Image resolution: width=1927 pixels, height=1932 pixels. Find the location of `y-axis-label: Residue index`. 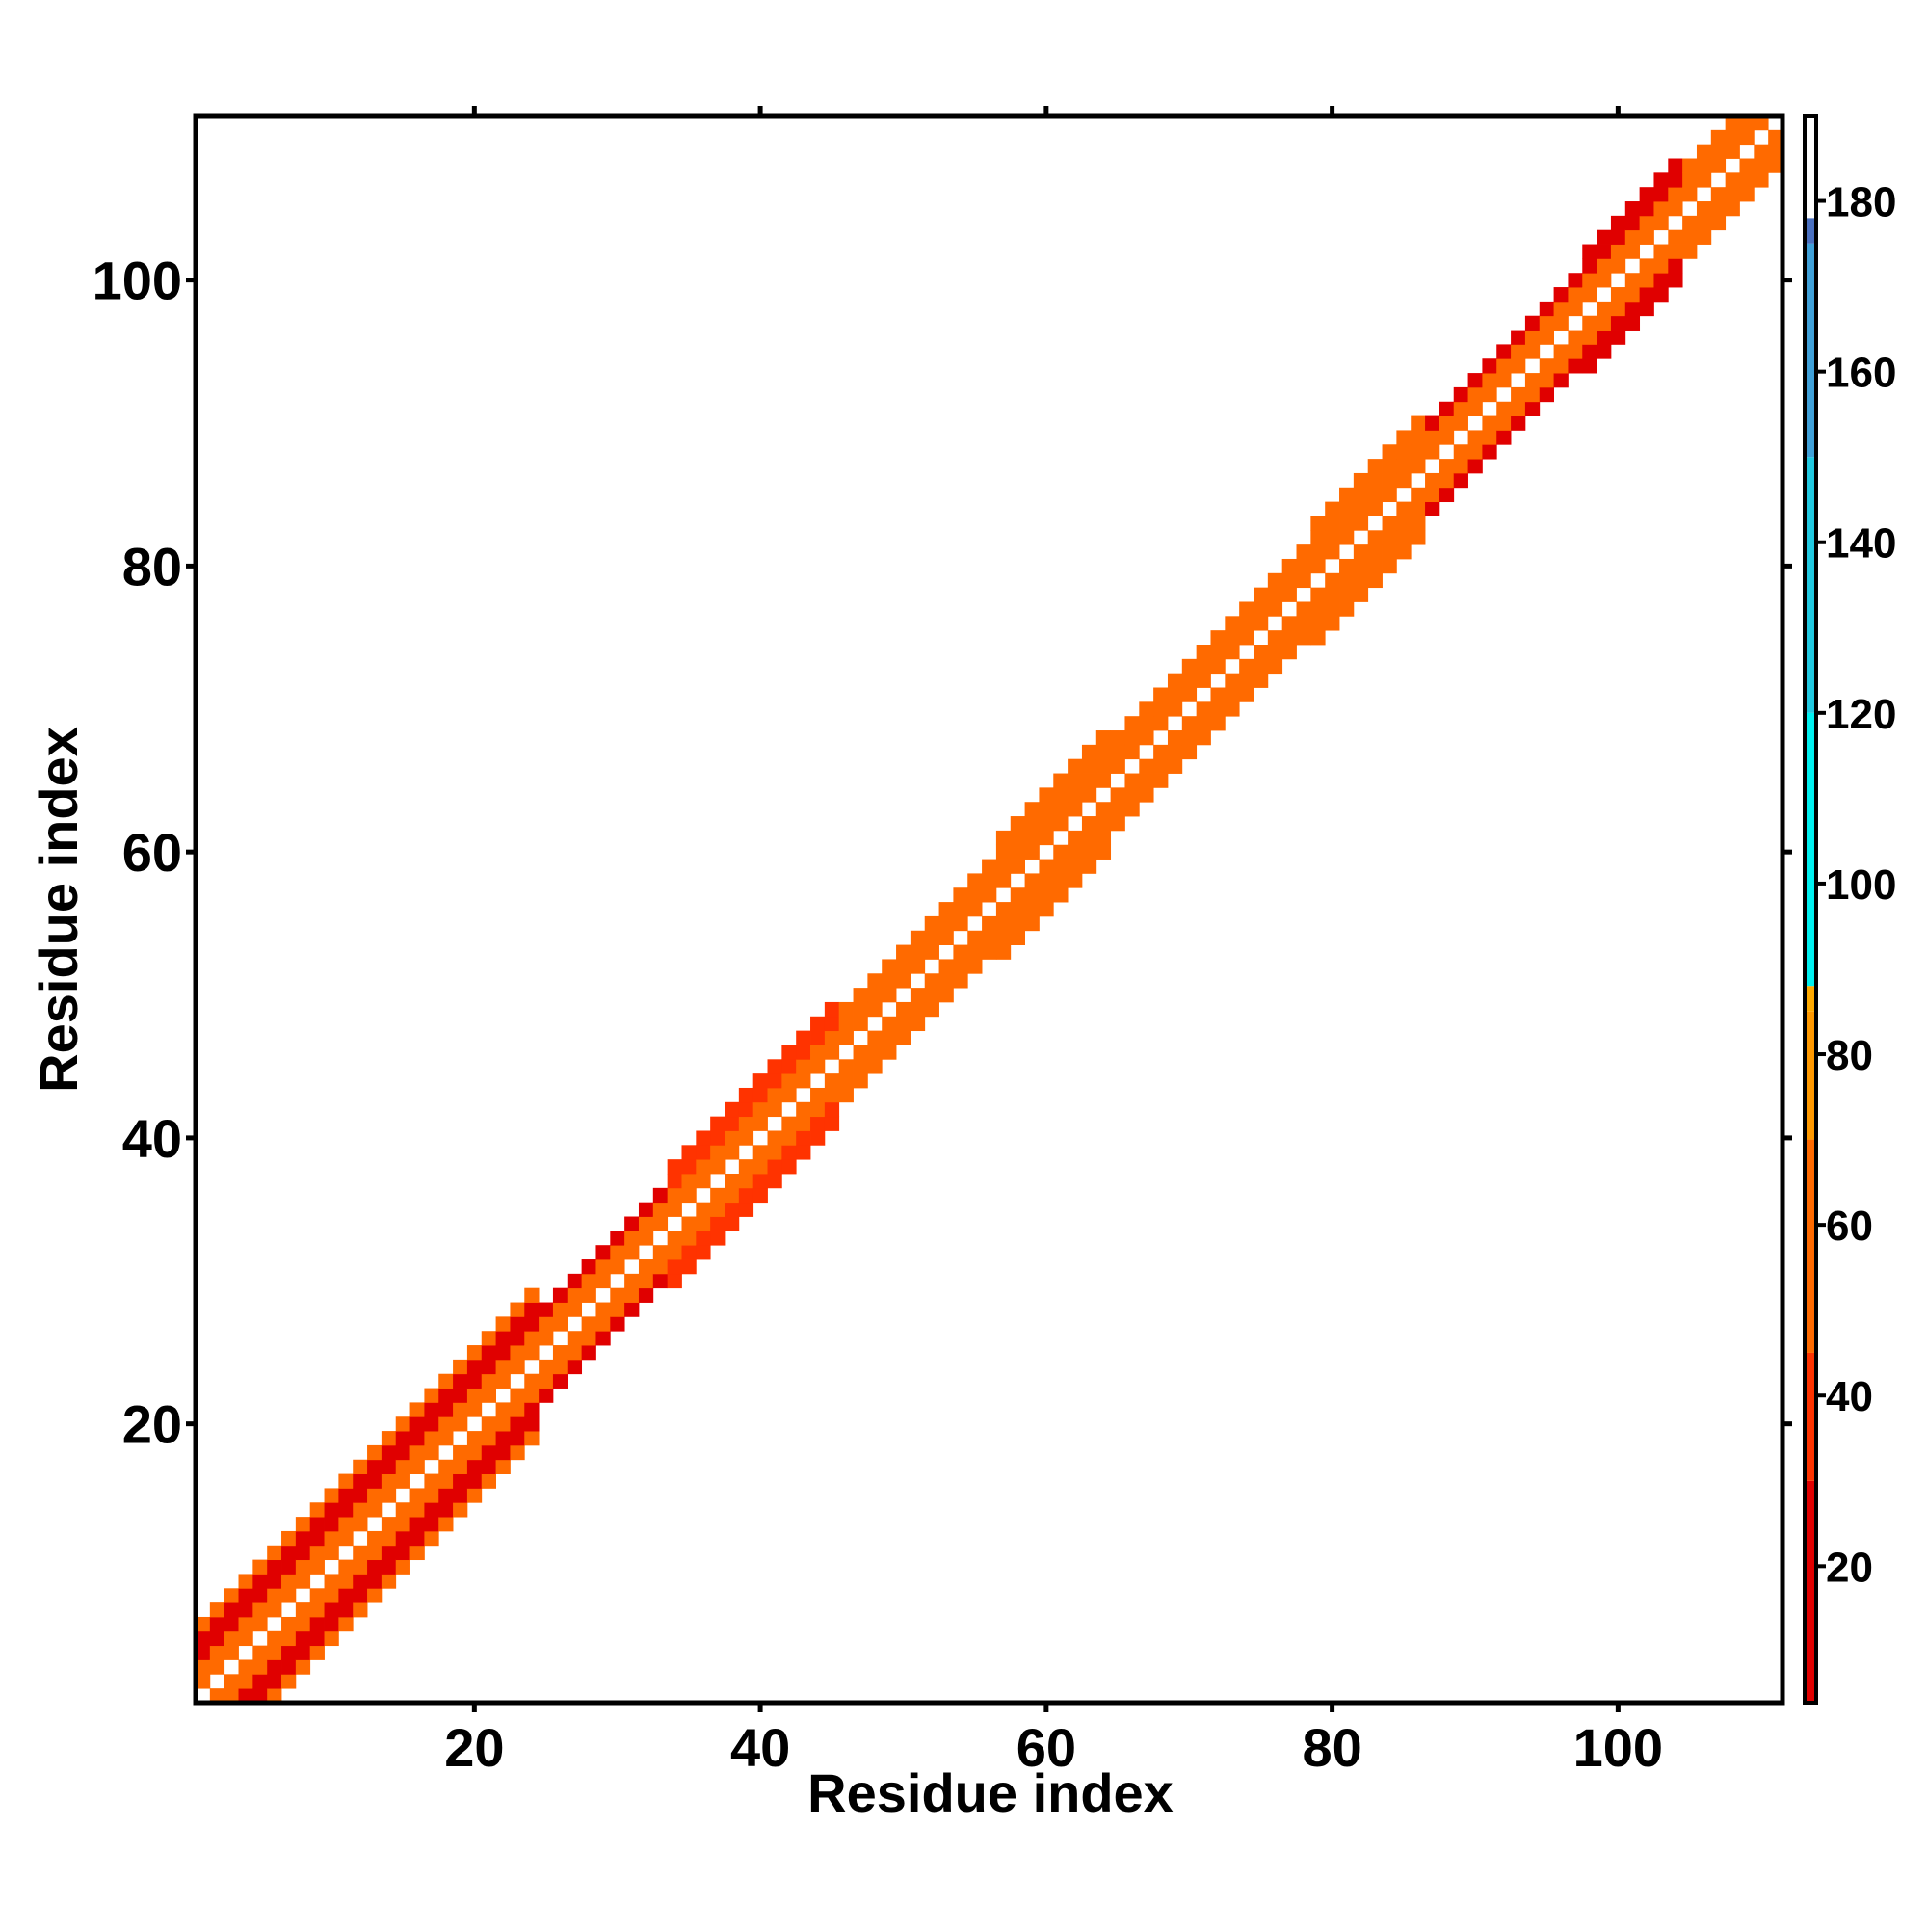

y-axis-label: Residue index is located at coordinates (58, 910).